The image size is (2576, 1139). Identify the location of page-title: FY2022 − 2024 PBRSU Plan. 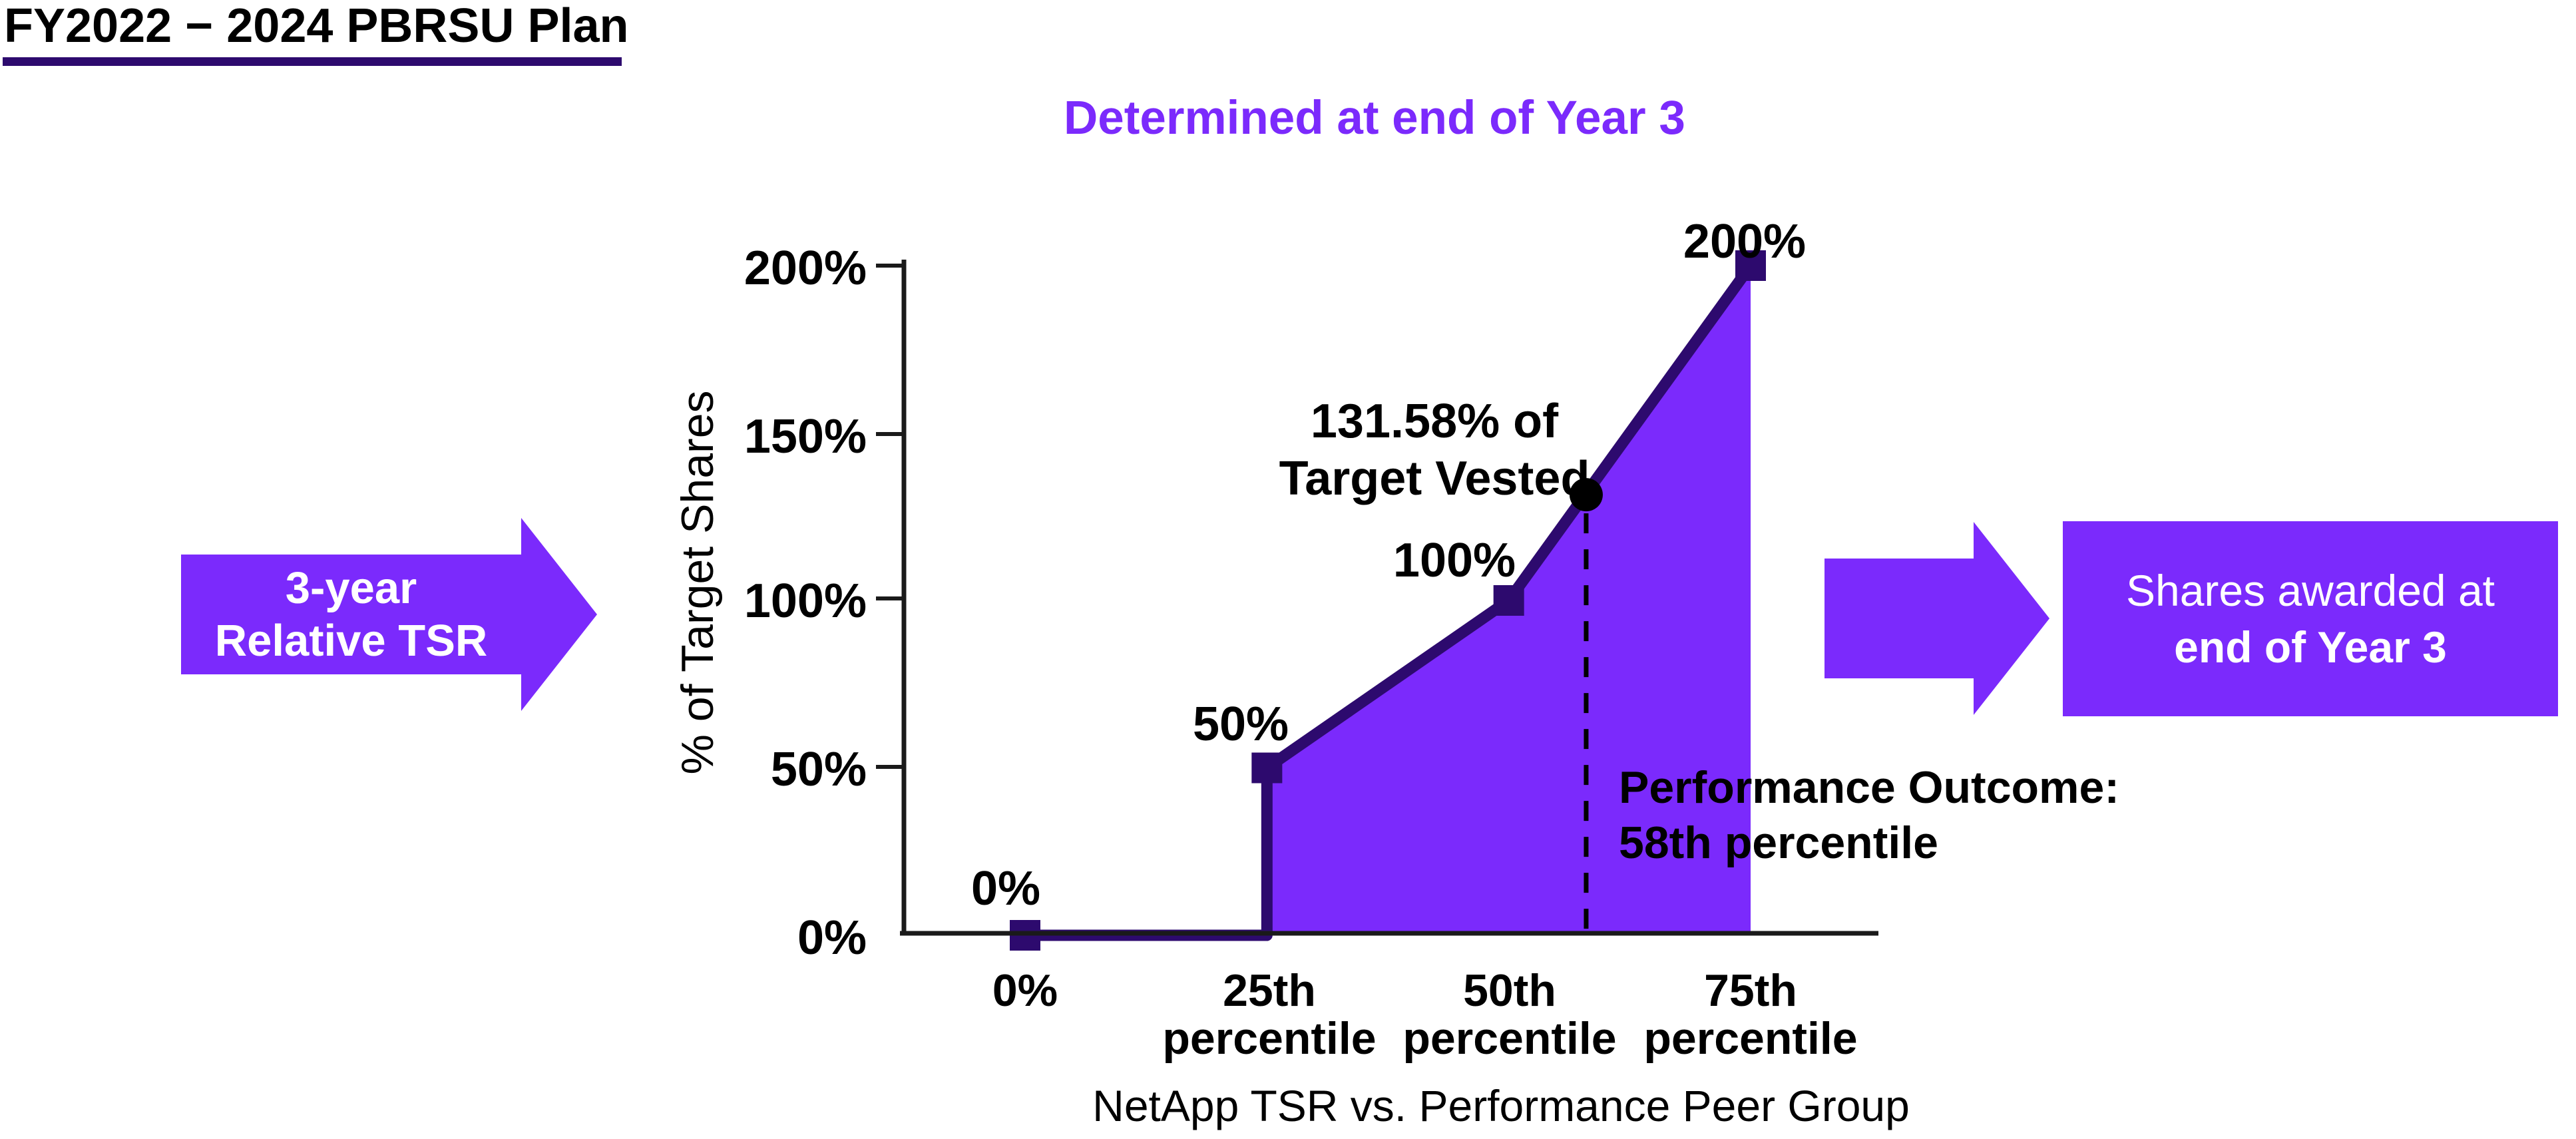
(316, 26).